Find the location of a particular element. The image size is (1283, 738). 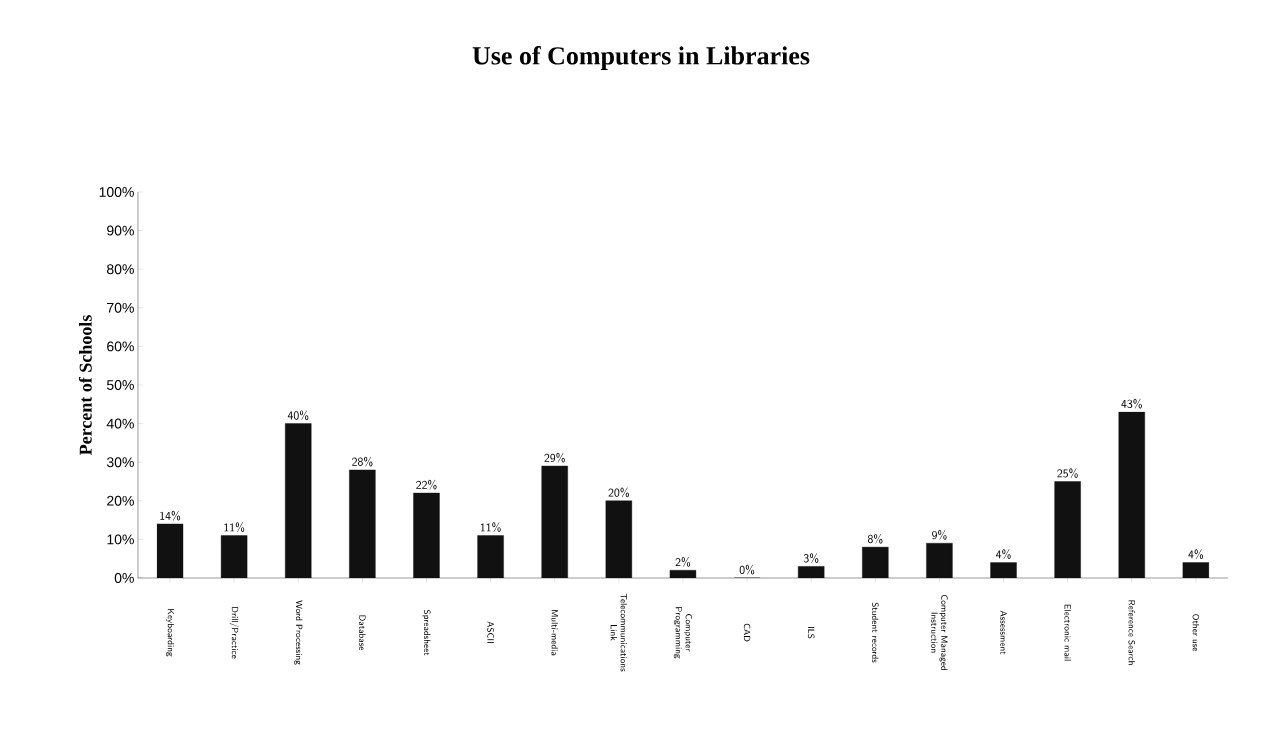

x-tick-label: Keyboarding is located at coordinates (170, 633).